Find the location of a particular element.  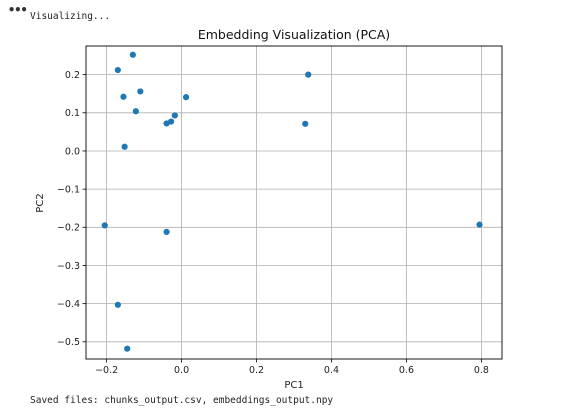

y-tick-label: −0.2 is located at coordinates (68, 228).